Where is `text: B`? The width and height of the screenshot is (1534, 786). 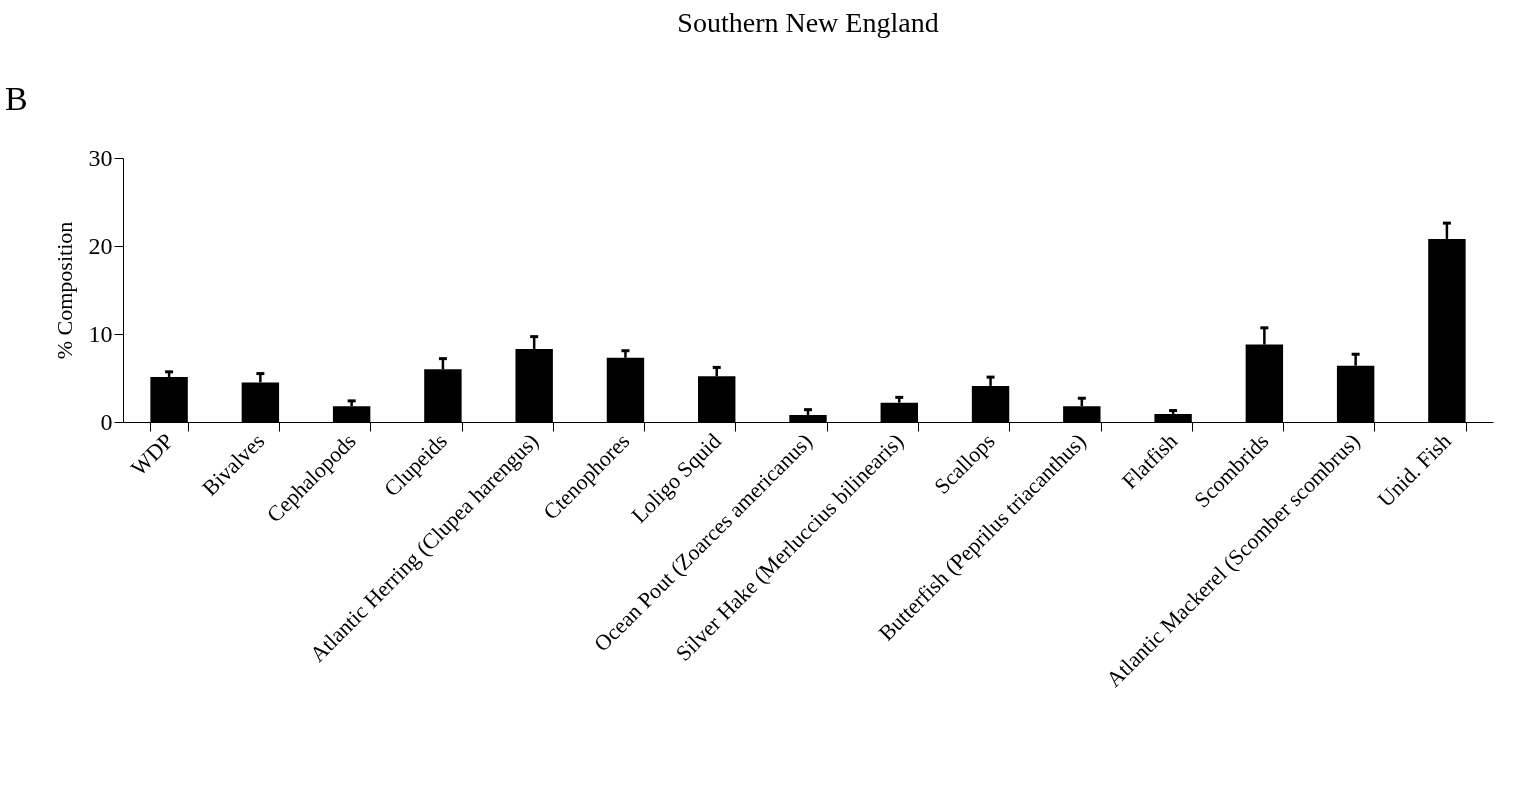
text: B is located at coordinates (16, 98).